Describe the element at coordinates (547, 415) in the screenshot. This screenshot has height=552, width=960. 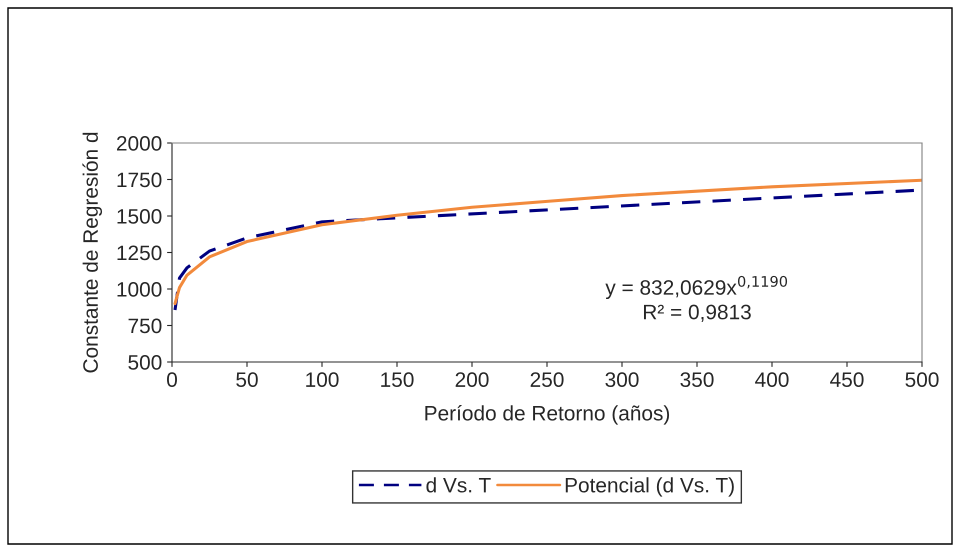
I see `x-axis-title: Período de Retorno (años)` at that location.